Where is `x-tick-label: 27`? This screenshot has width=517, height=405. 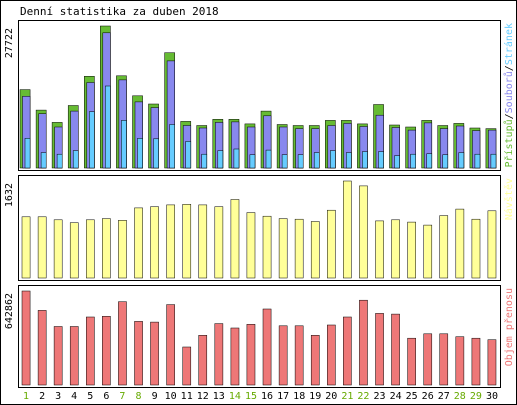
x-tick-label: 27 is located at coordinates (444, 396).